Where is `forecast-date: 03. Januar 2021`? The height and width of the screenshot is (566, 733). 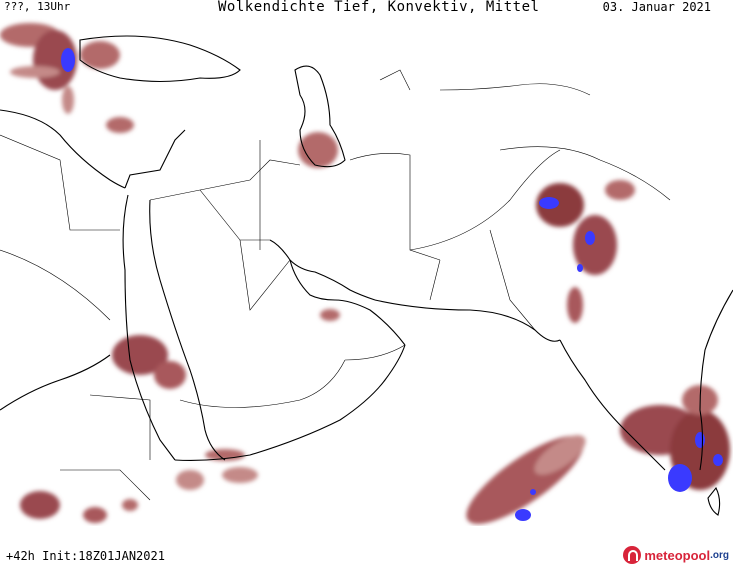
forecast-date: 03. Januar 2021 is located at coordinates (656, 7).